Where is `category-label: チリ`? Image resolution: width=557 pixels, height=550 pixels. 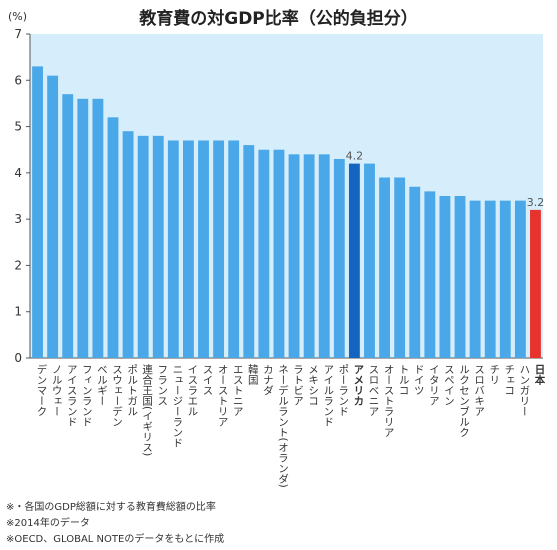
category-label: チリ is located at coordinates (494, 374).